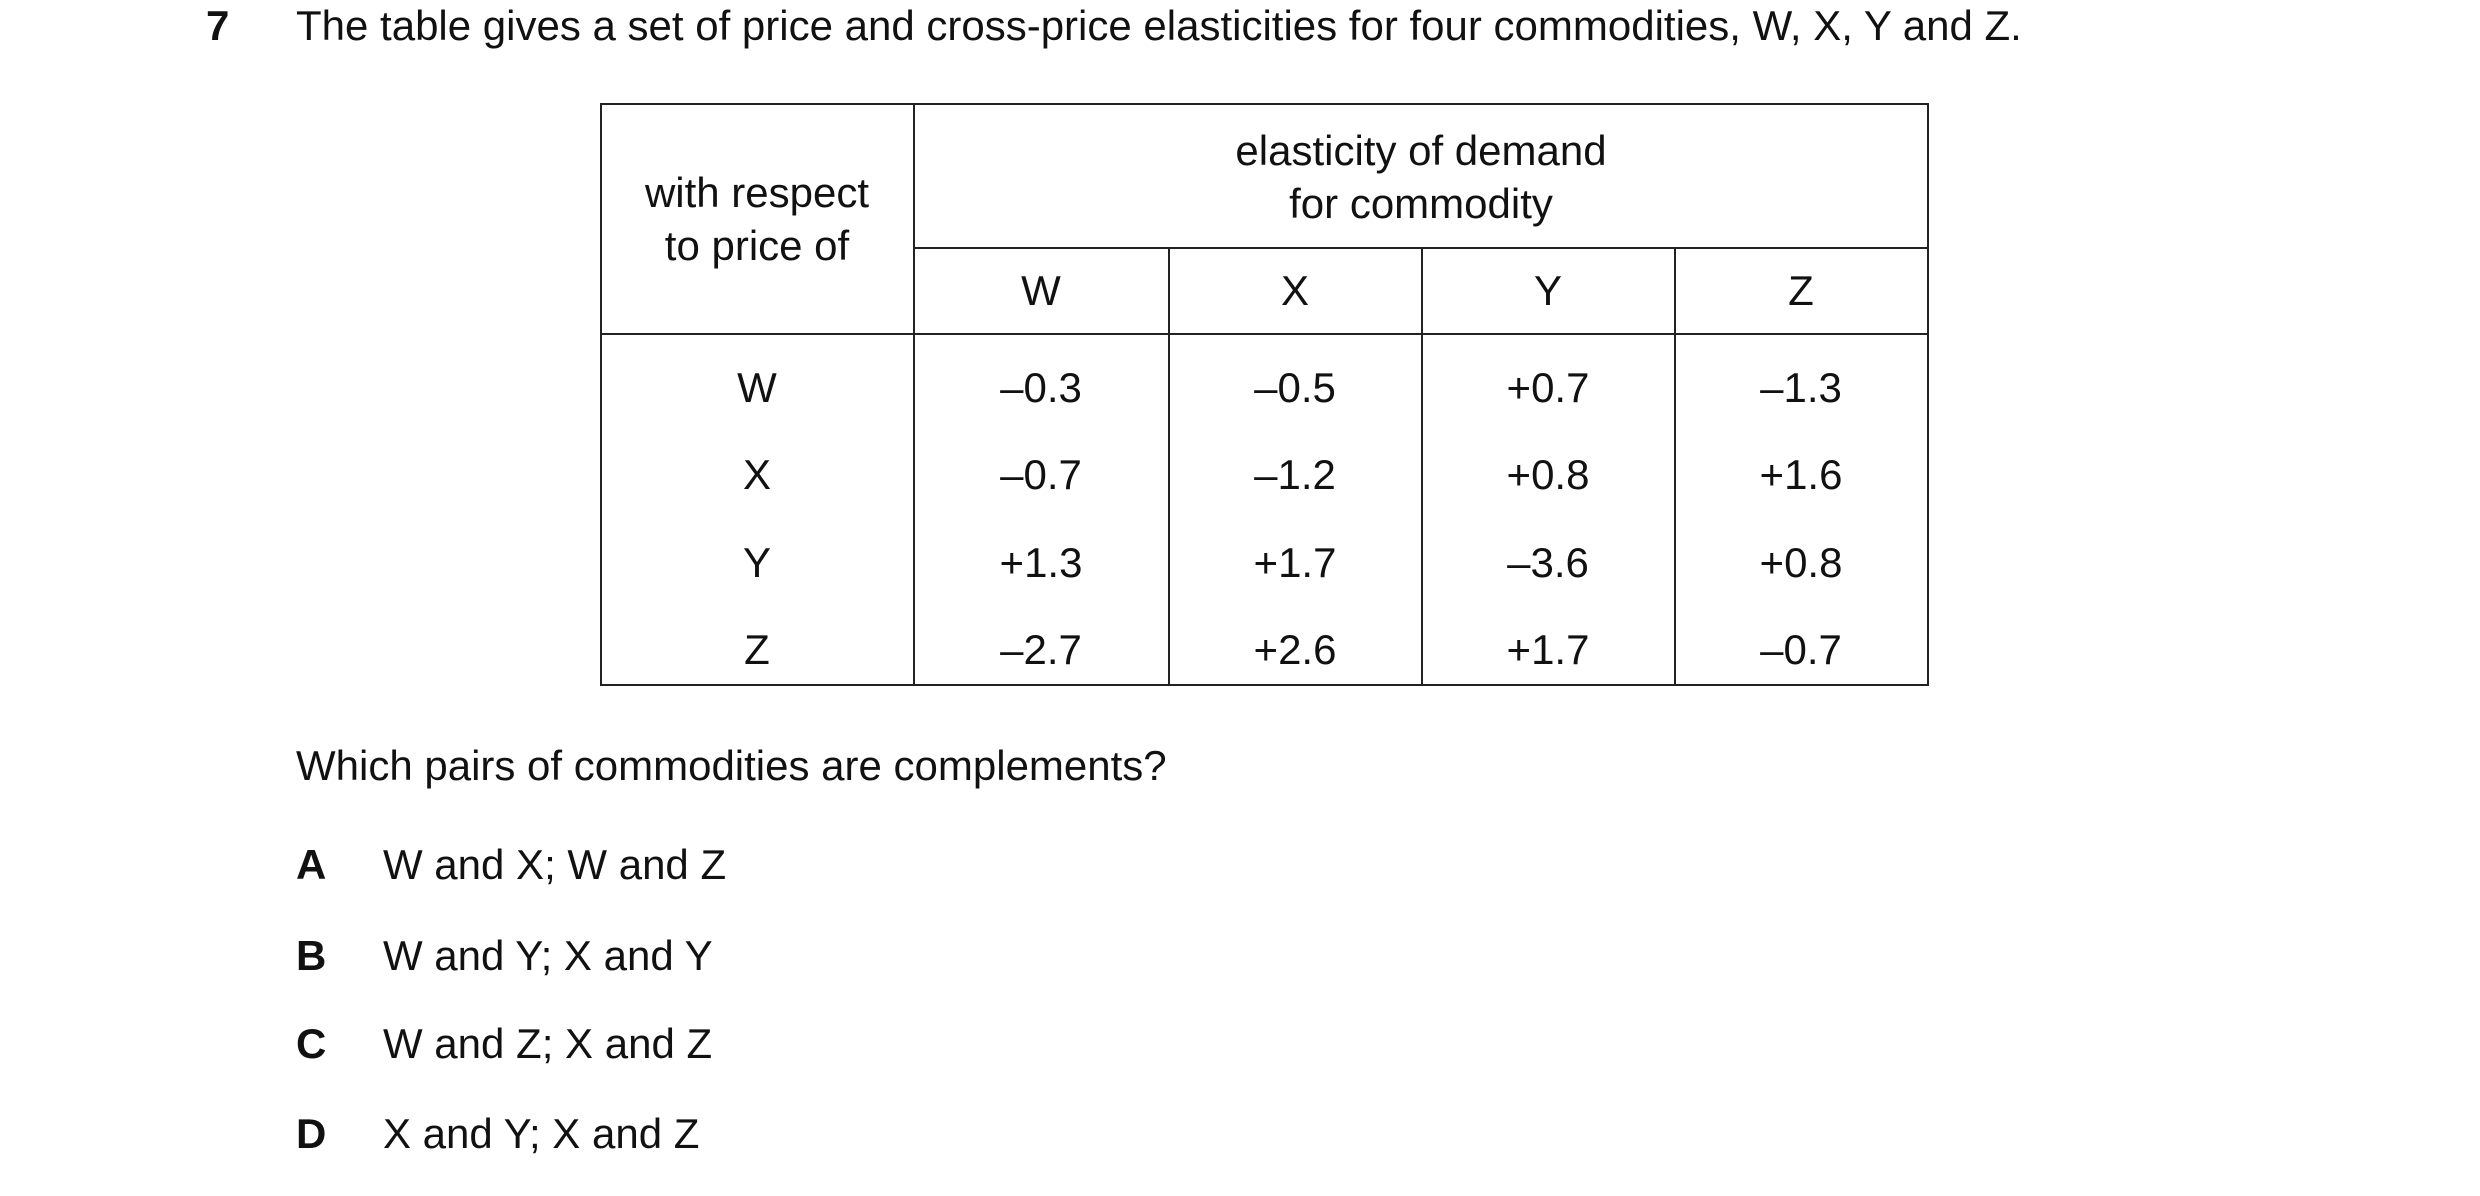 This screenshot has height=1196, width=2480. What do you see at coordinates (757, 387) in the screenshot?
I see `row-label: W` at bounding box center [757, 387].